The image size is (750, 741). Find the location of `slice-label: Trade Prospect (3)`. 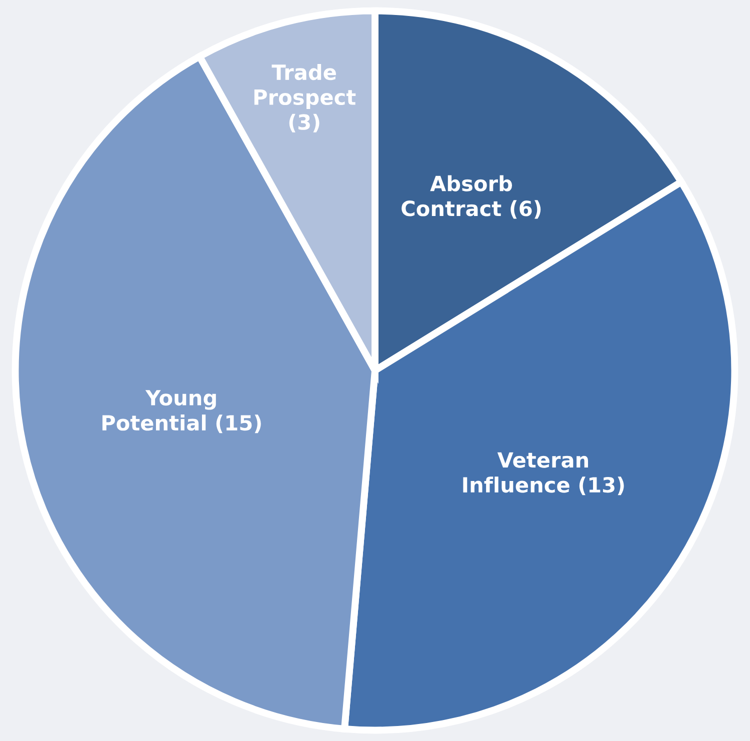

slice-label: Trade Prospect (3) is located at coordinates (305, 98).